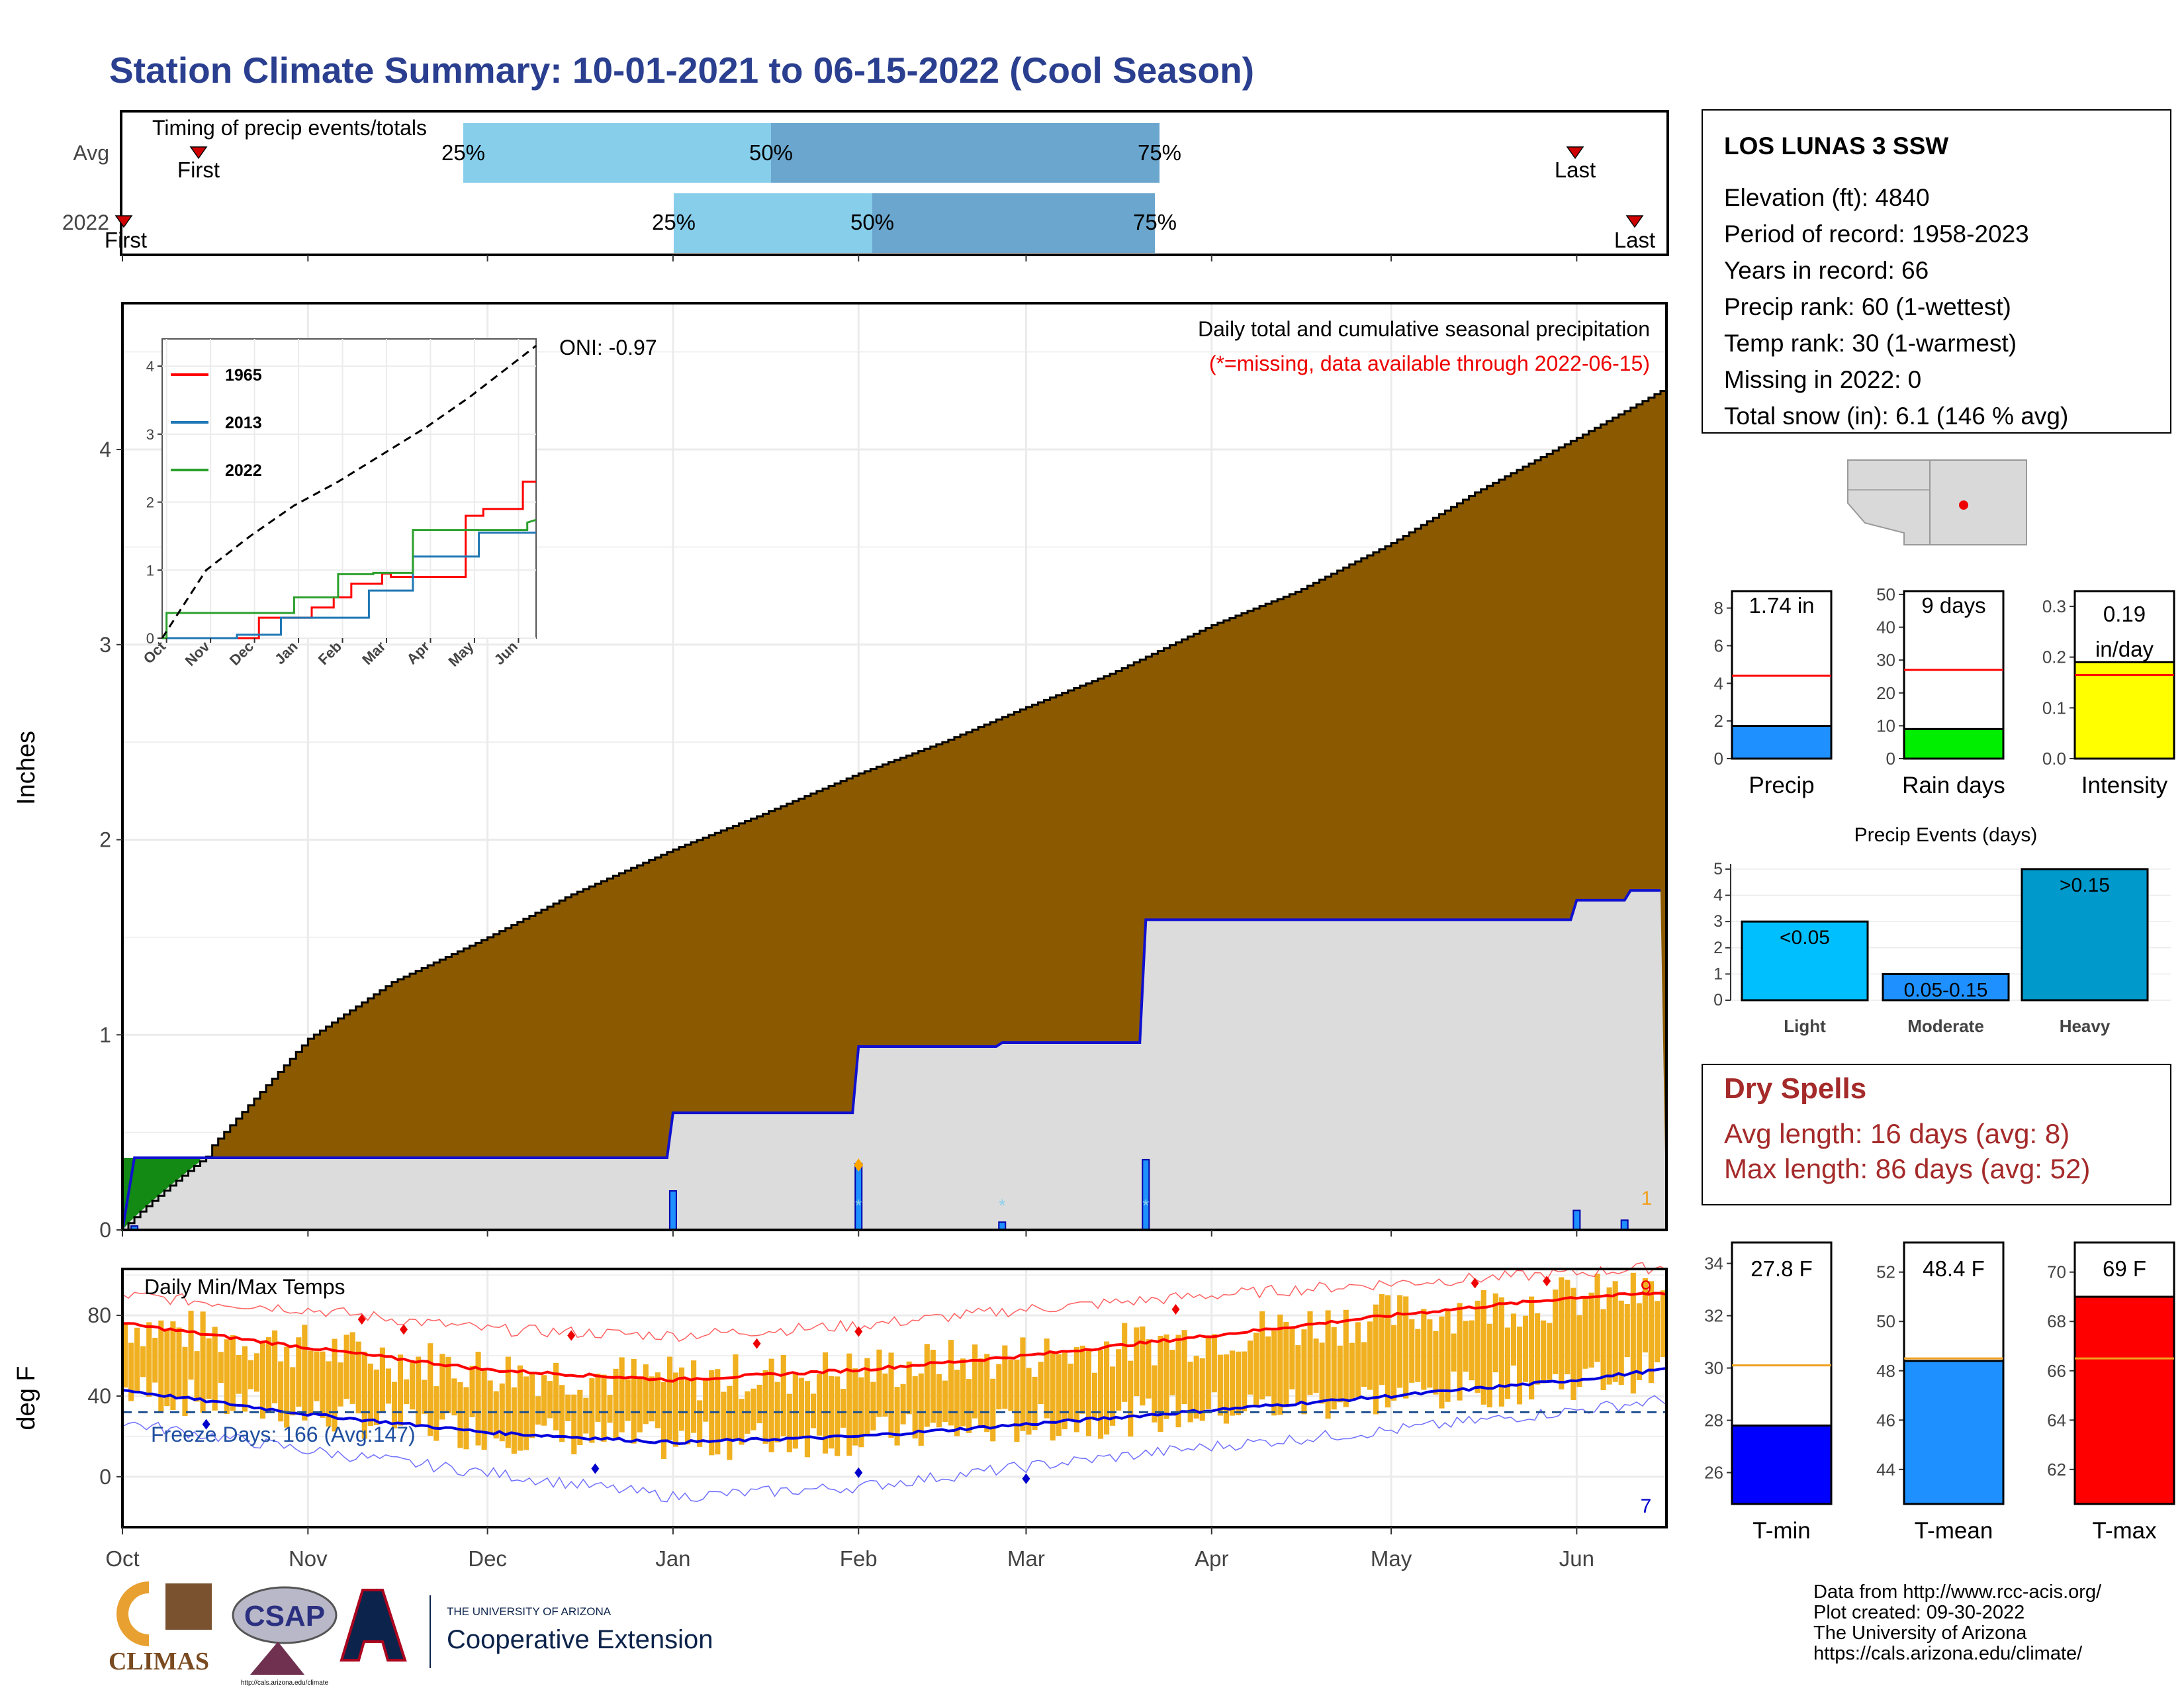 This screenshot has width=2184, height=1688. Describe the element at coordinates (1646, 1506) in the screenshot. I see `cold-count: 7` at that location.